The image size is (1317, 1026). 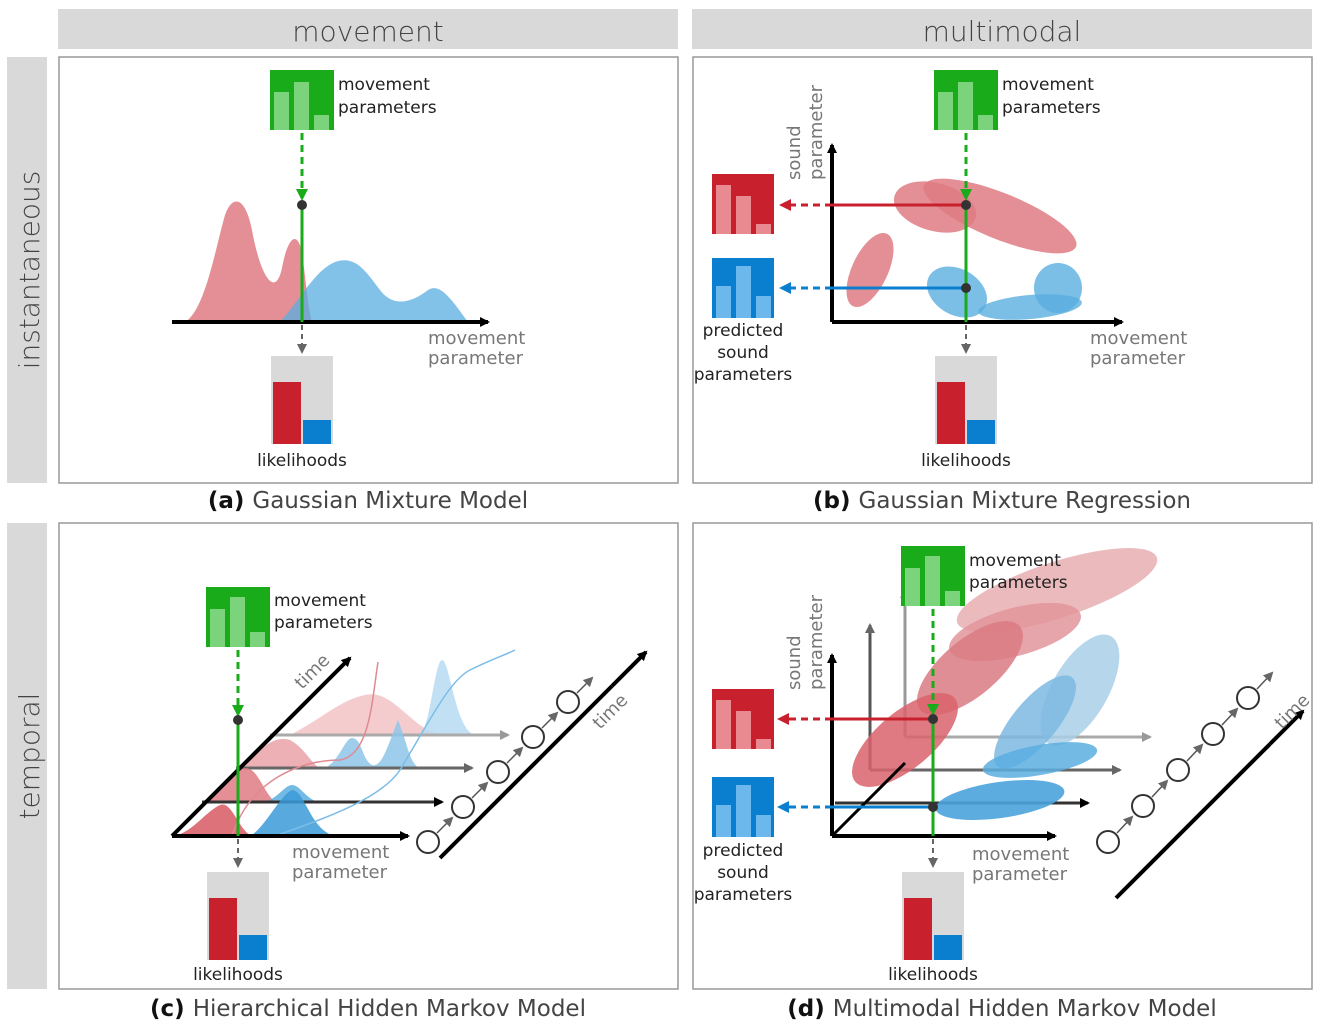 I want to click on state-4-blue-density, so click(x=447, y=697).